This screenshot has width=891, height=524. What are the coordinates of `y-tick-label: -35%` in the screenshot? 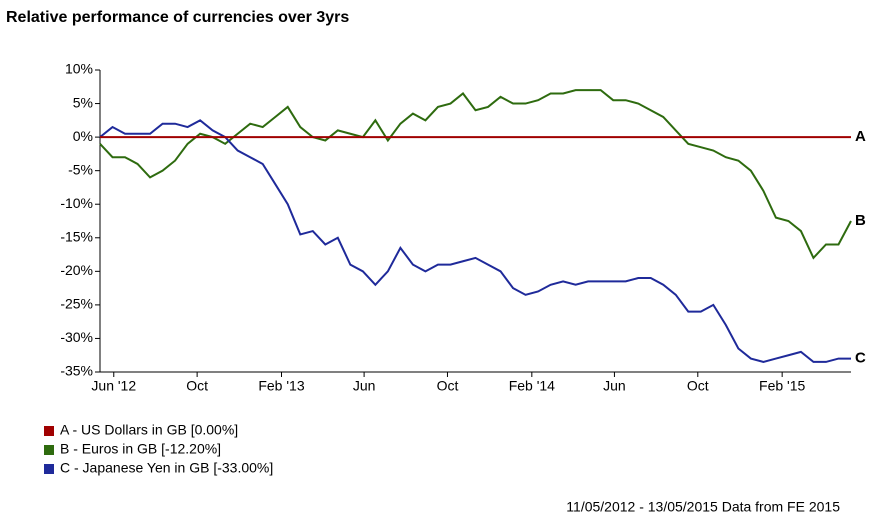 It's located at (76, 371).